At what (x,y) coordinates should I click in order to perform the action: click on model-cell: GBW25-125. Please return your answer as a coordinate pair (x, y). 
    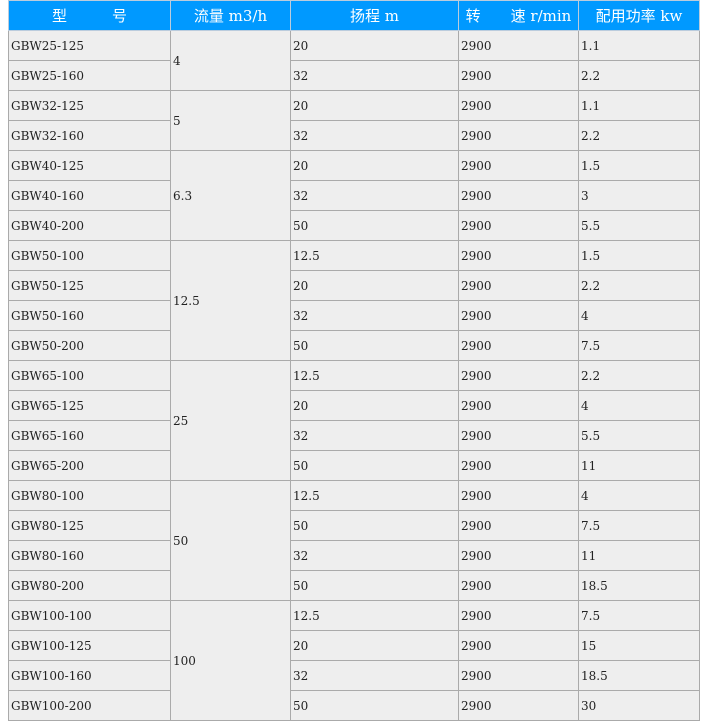
    Looking at the image, I should click on (89, 45).